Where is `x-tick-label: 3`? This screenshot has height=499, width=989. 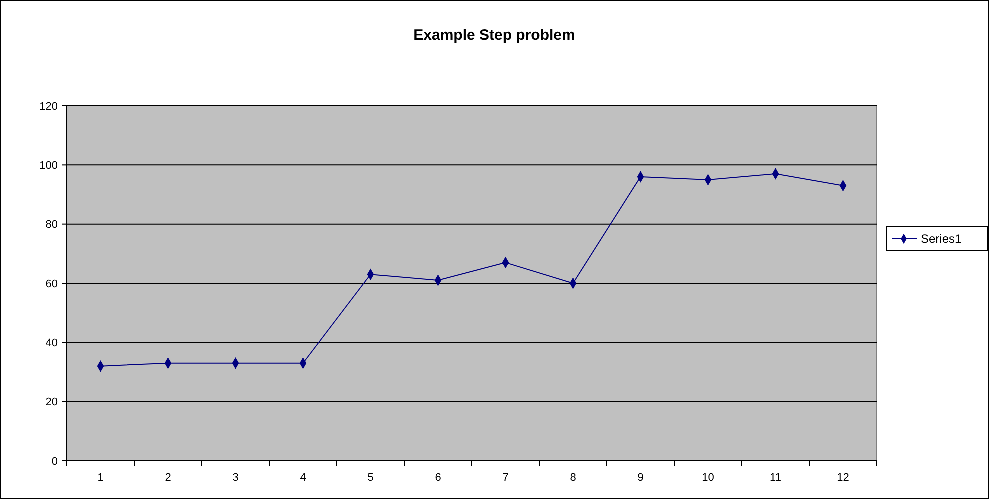
x-tick-label: 3 is located at coordinates (235, 478).